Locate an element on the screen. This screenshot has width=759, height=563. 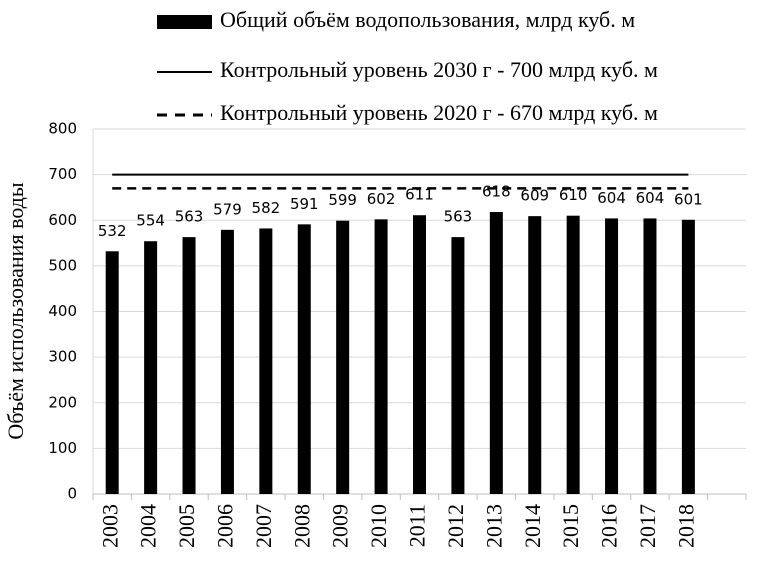
data-label: 582 is located at coordinates (266, 208).